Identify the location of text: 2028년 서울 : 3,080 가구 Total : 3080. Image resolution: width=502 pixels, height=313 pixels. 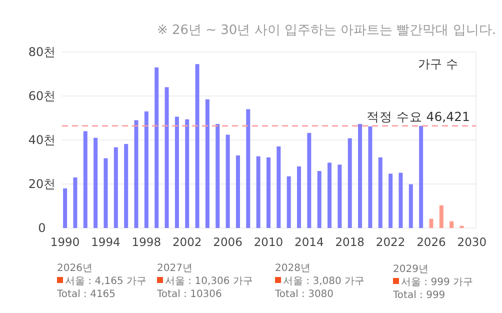
(319, 281).